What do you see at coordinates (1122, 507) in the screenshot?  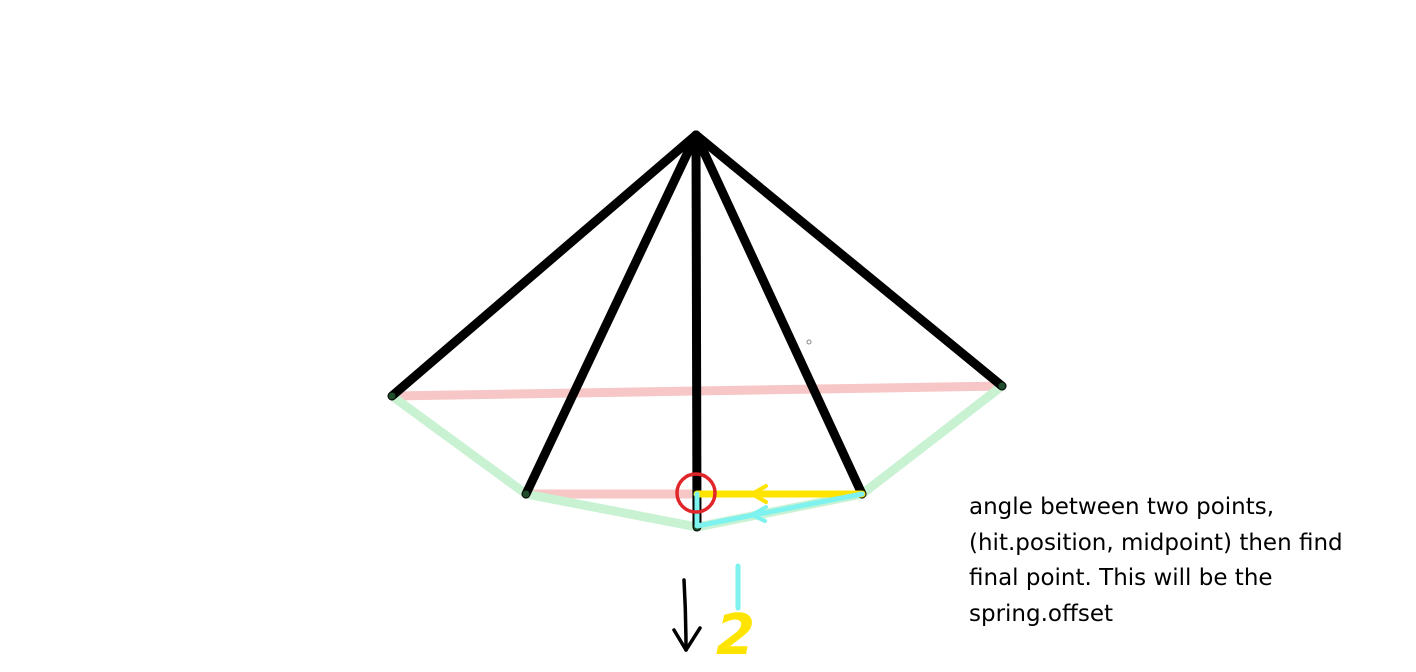 I see `annotation-line: angle between two points,` at bounding box center [1122, 507].